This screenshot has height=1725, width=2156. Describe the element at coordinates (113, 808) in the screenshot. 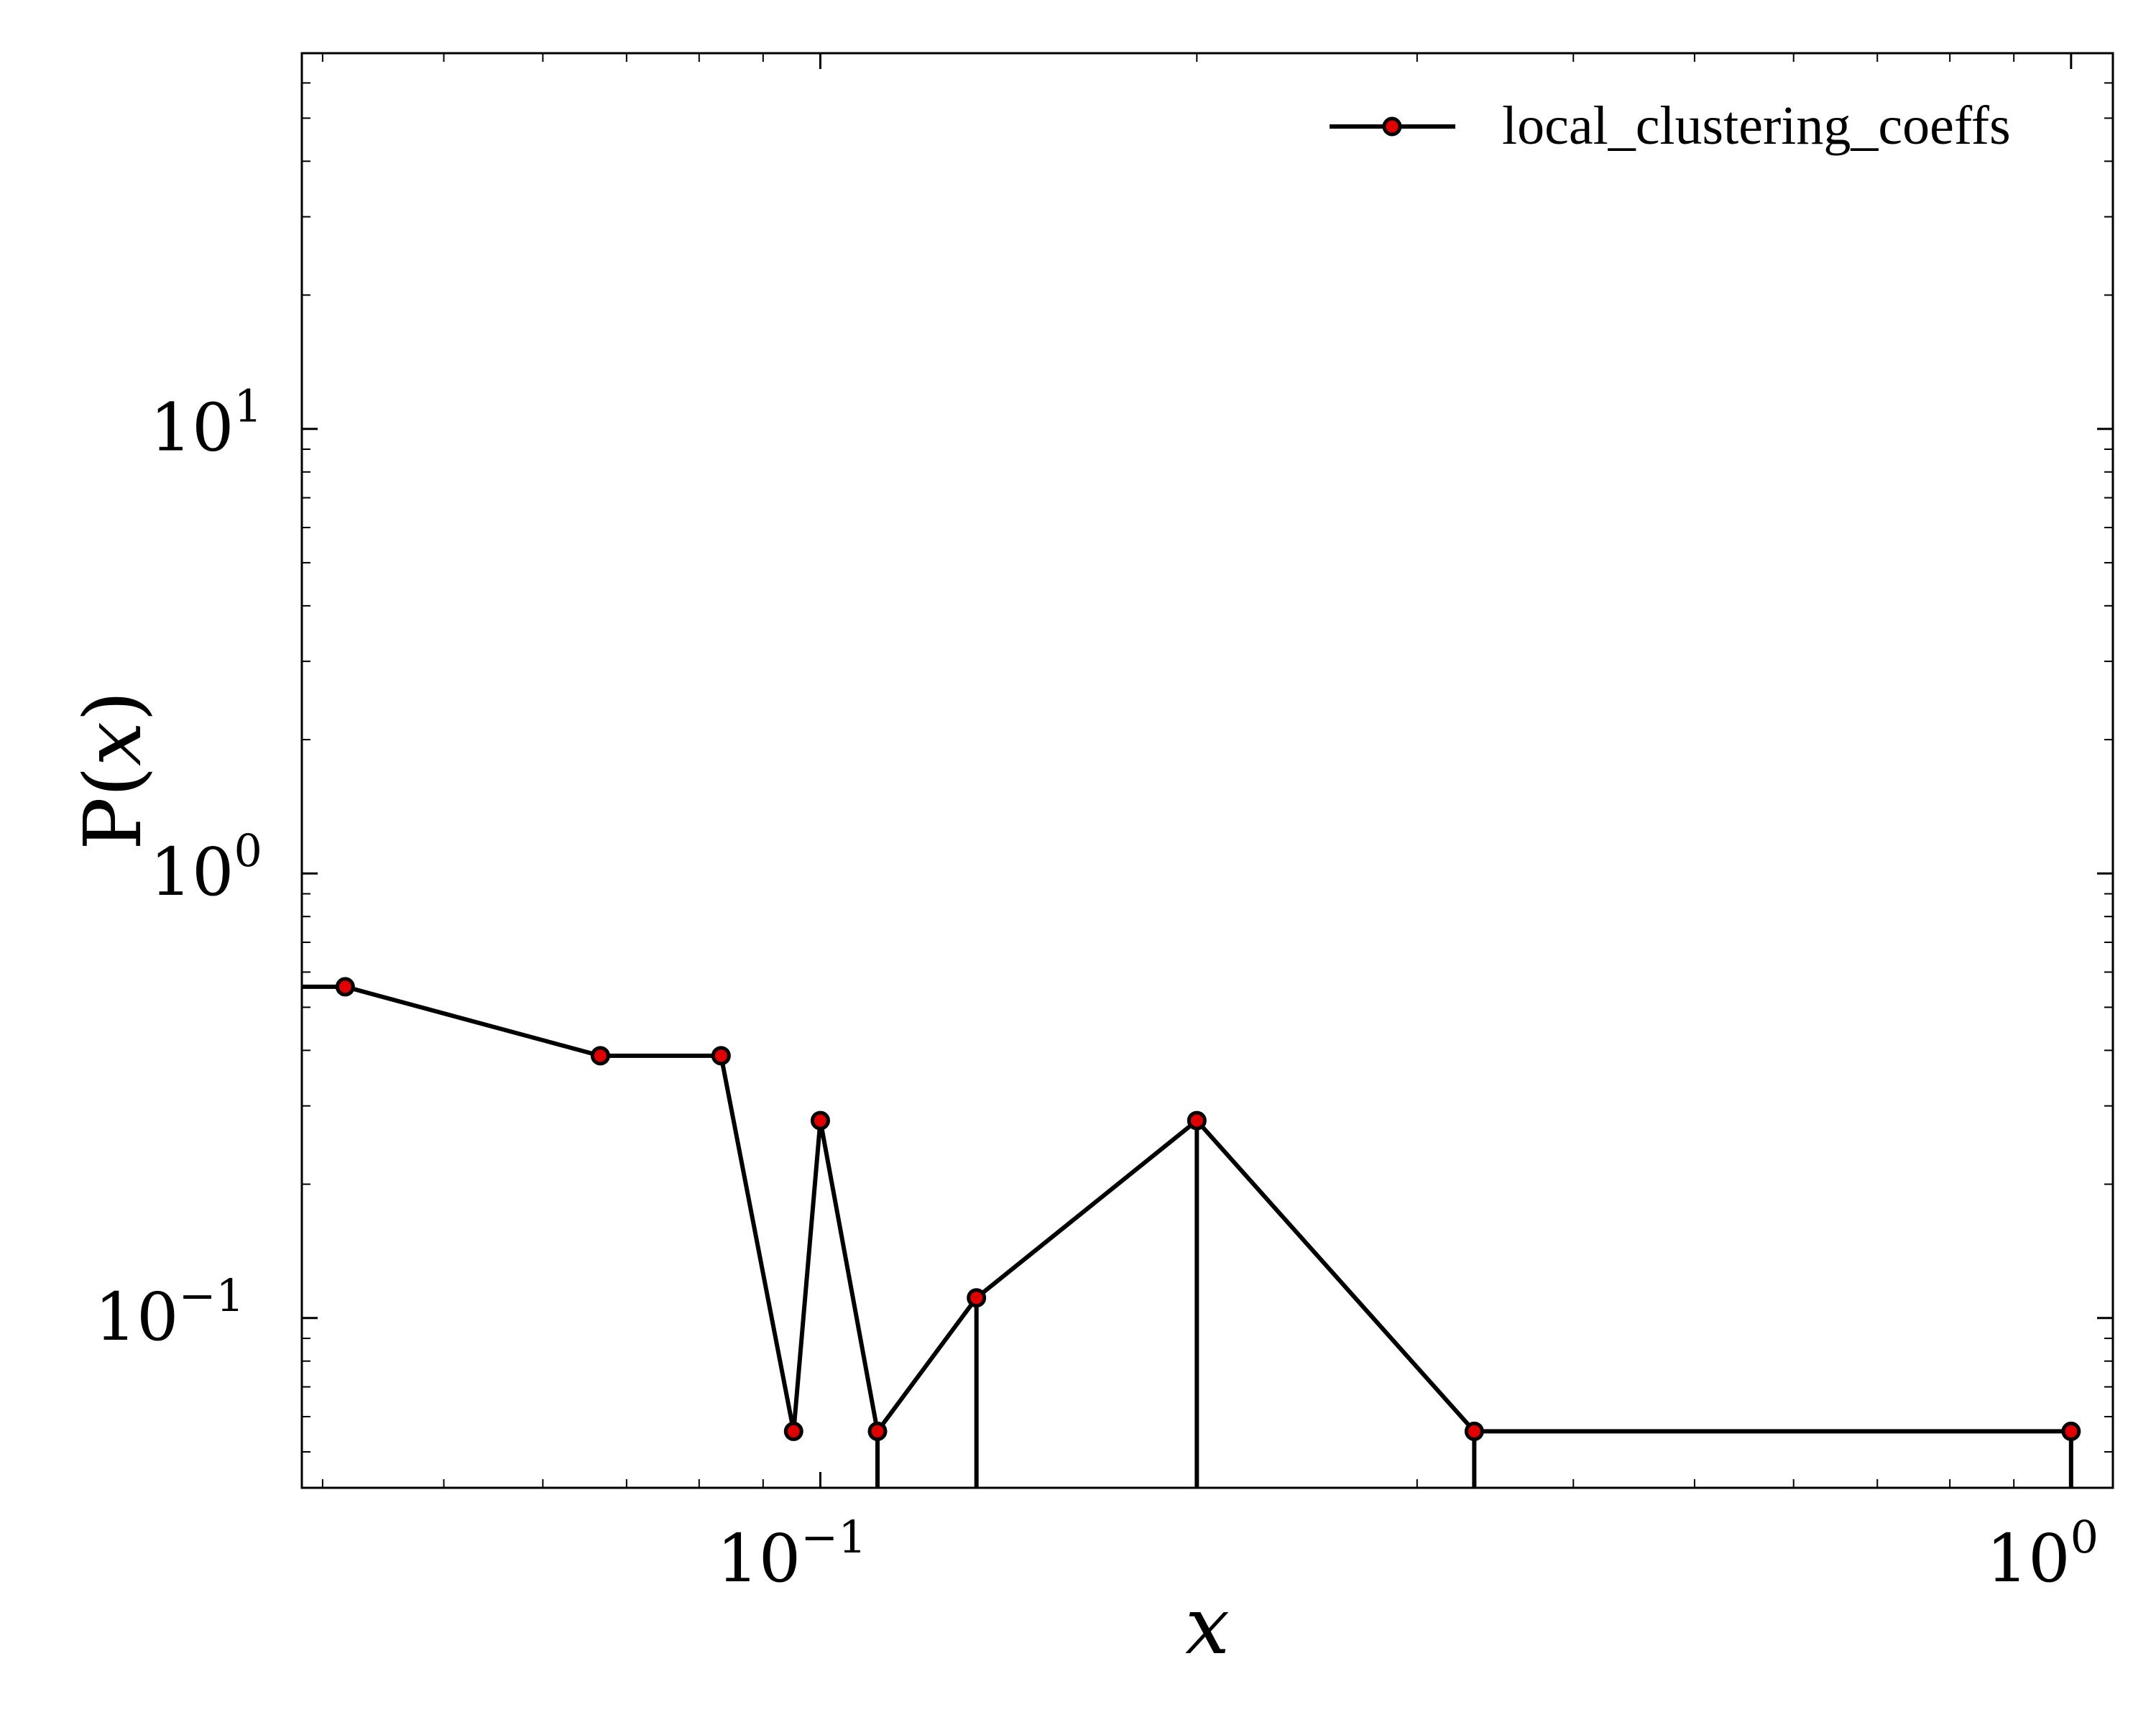

I see `y-axis-title-left: P(` at that location.